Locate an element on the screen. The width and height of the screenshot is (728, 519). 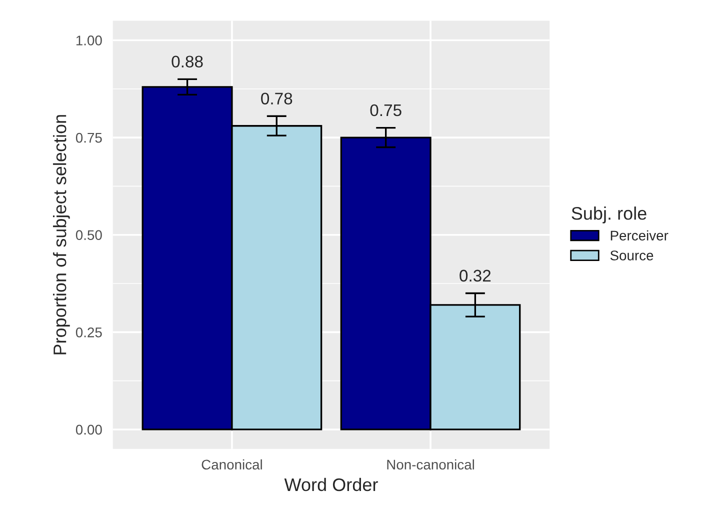
x-axis-title: Word Order is located at coordinates (331, 485).